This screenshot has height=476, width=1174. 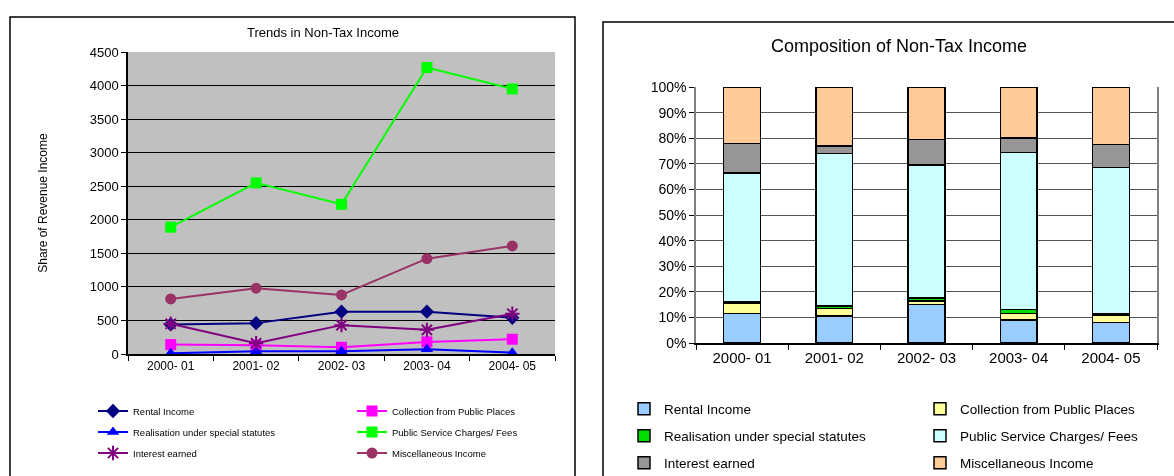 What do you see at coordinates (672, 266) in the screenshot?
I see `y-tick-label: 30%` at bounding box center [672, 266].